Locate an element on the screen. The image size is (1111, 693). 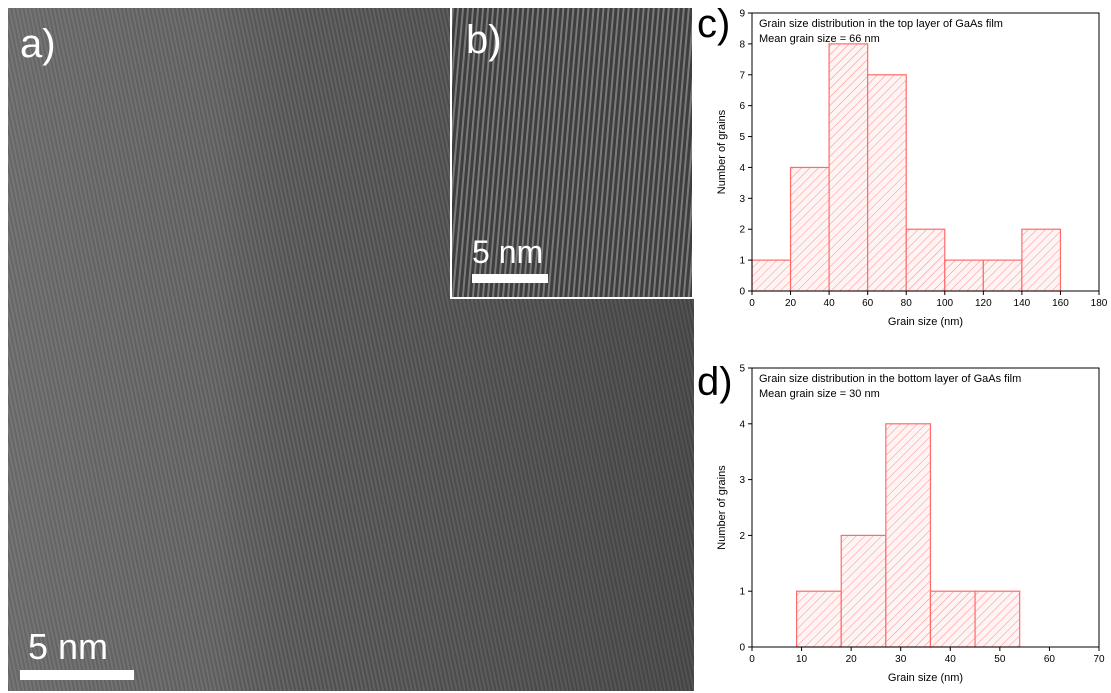
x-tick-label: 80 is located at coordinates (907, 303).